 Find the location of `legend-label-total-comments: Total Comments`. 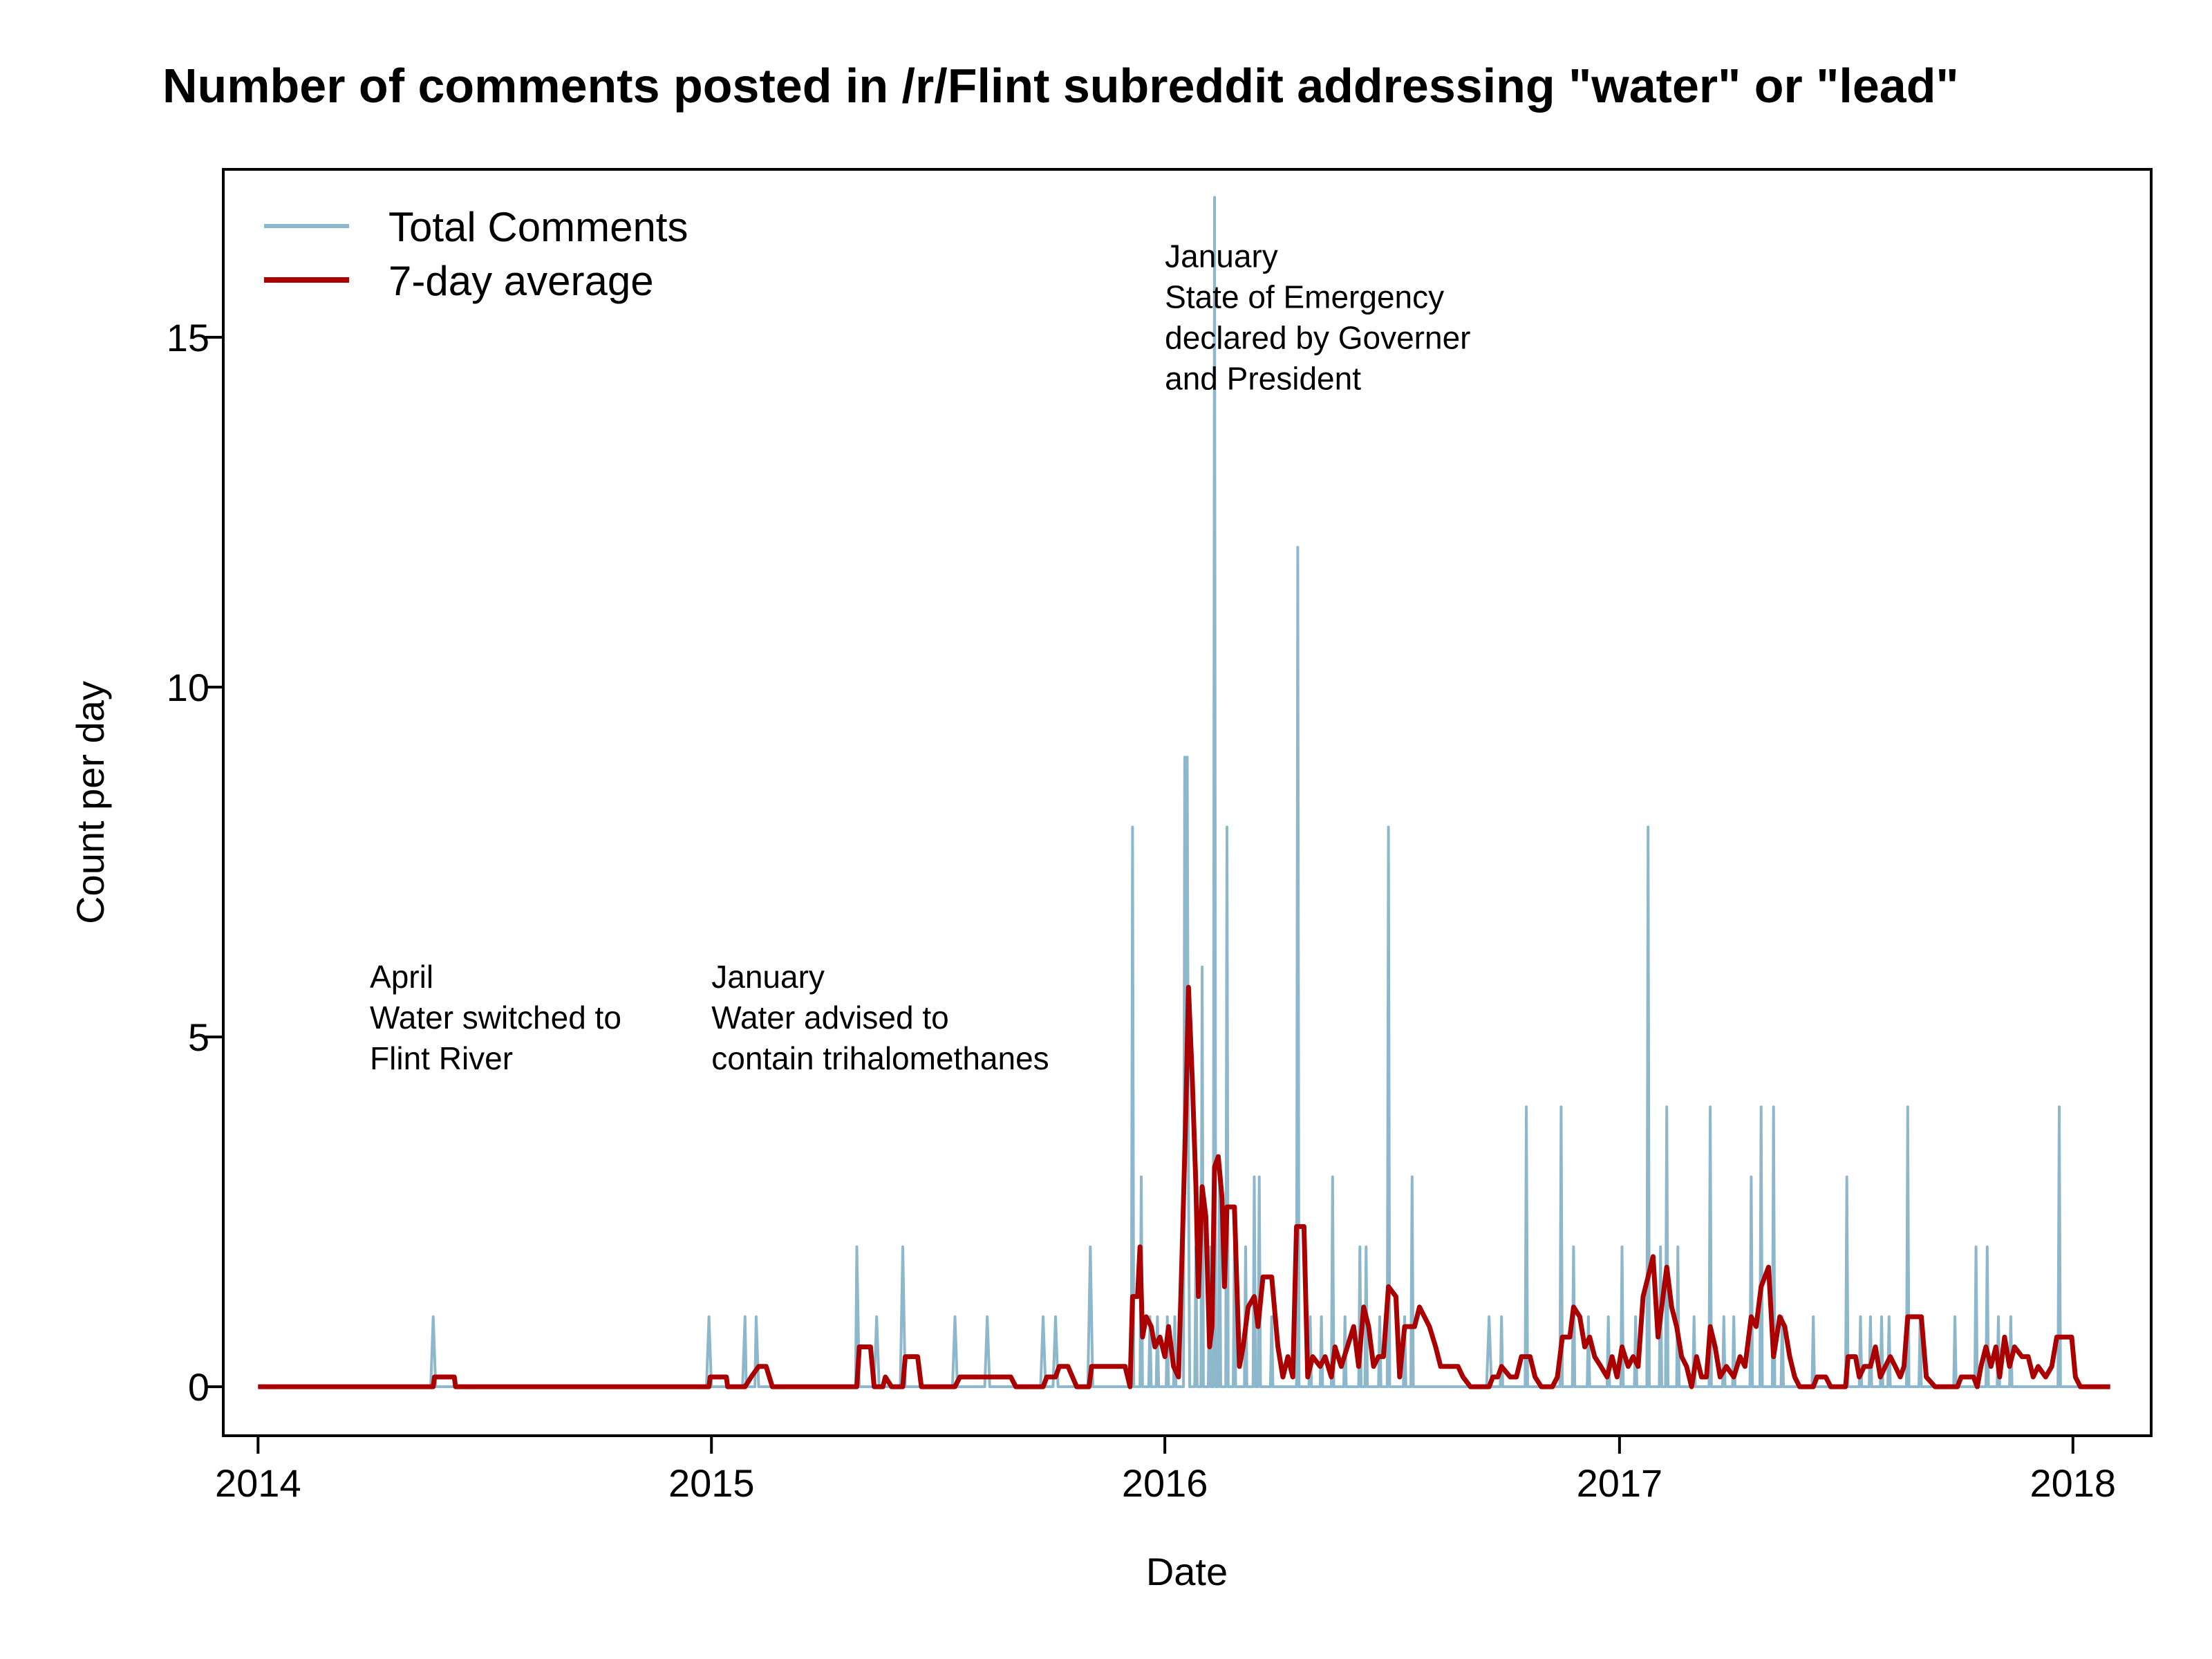

legend-label-total-comments: Total Comments is located at coordinates (538, 227).